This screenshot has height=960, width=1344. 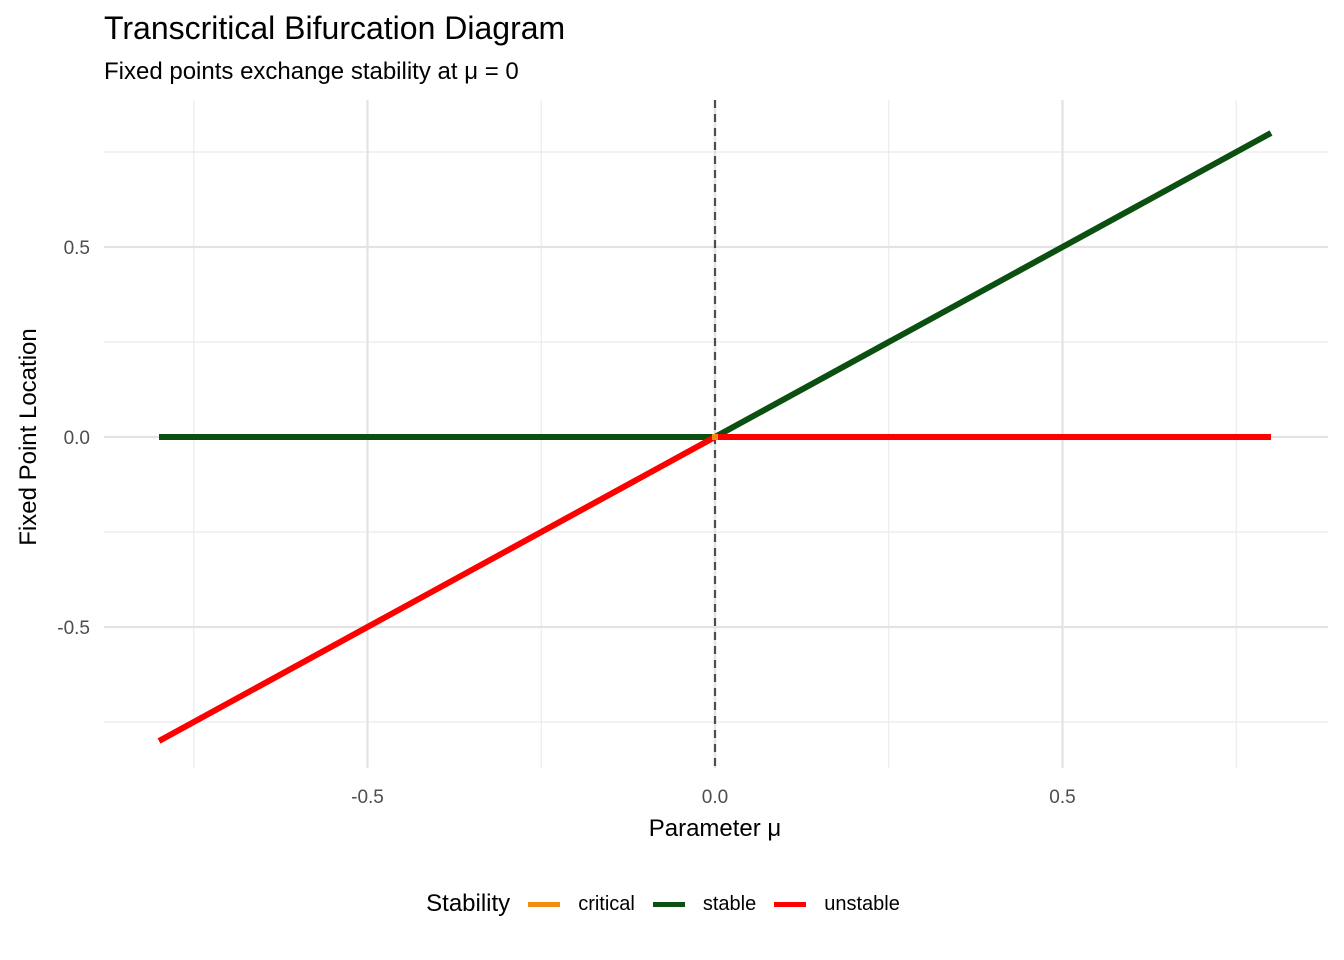 What do you see at coordinates (311, 71) in the screenshot?
I see `chart-subtitle: Fixed points exchange stability at μ = 0` at bounding box center [311, 71].